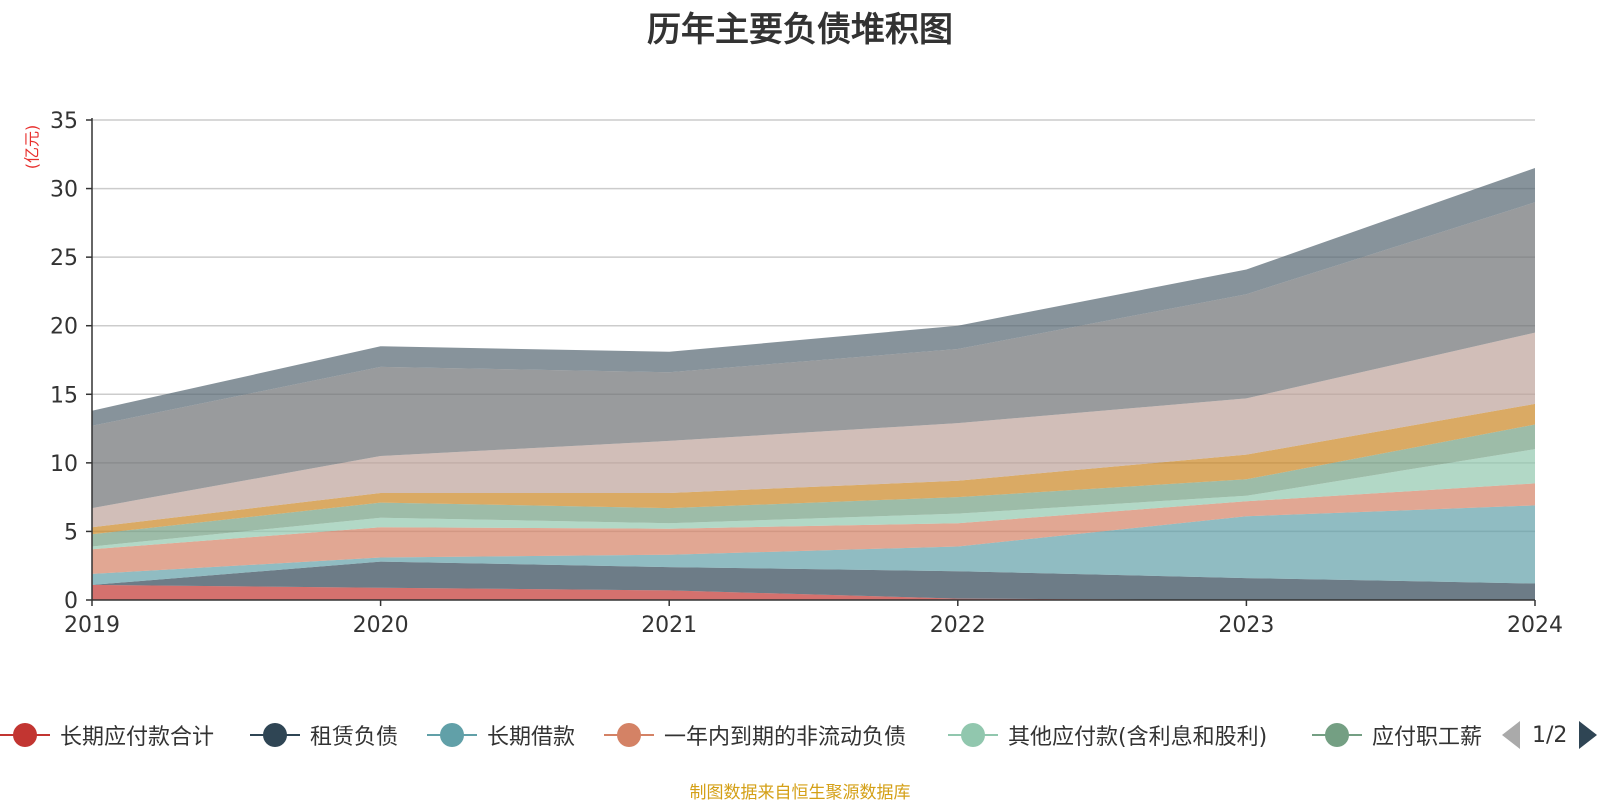  Describe the element at coordinates (800, 793) in the screenshot. I see `source-note: 制图数据来自恒生聚源数据库` at that location.